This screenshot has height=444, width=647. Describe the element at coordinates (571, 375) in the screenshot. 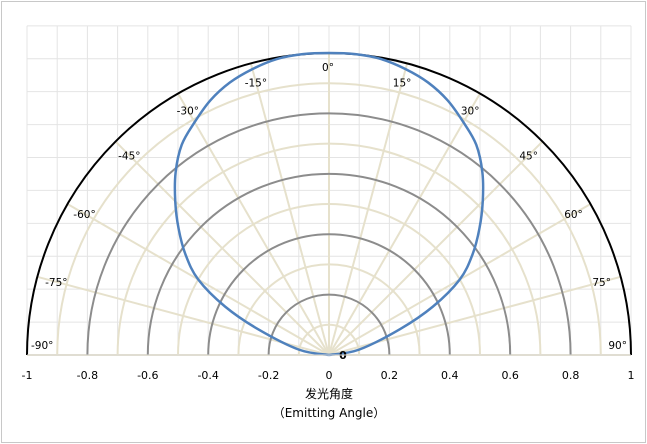

I see `x-tick-label: 0.8` at that location.